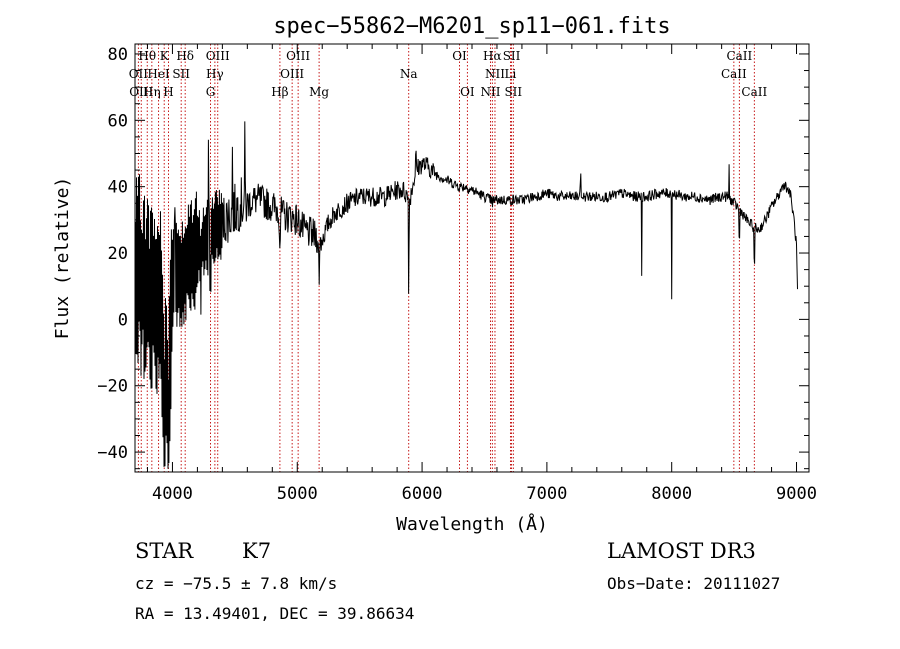  I want to click on chart-title: spec−55862−M6201_sp11−061.fits, so click(471, 26).